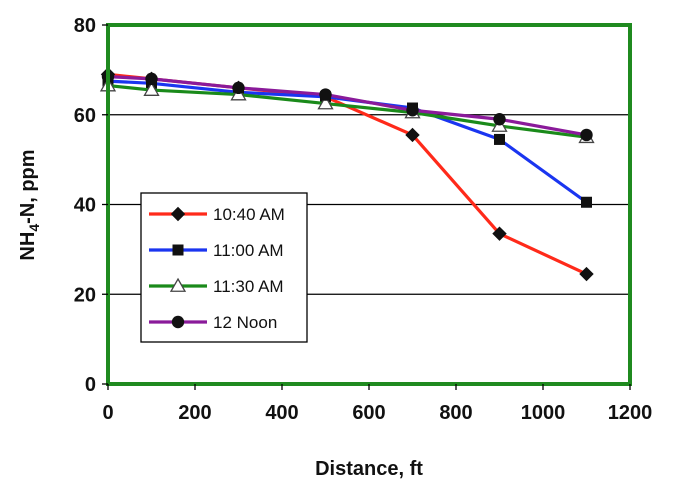 Image resolution: width=673 pixels, height=484 pixels. What do you see at coordinates (34, 228) in the screenshot?
I see `y-axis-title-subscript: 4` at bounding box center [34, 228].